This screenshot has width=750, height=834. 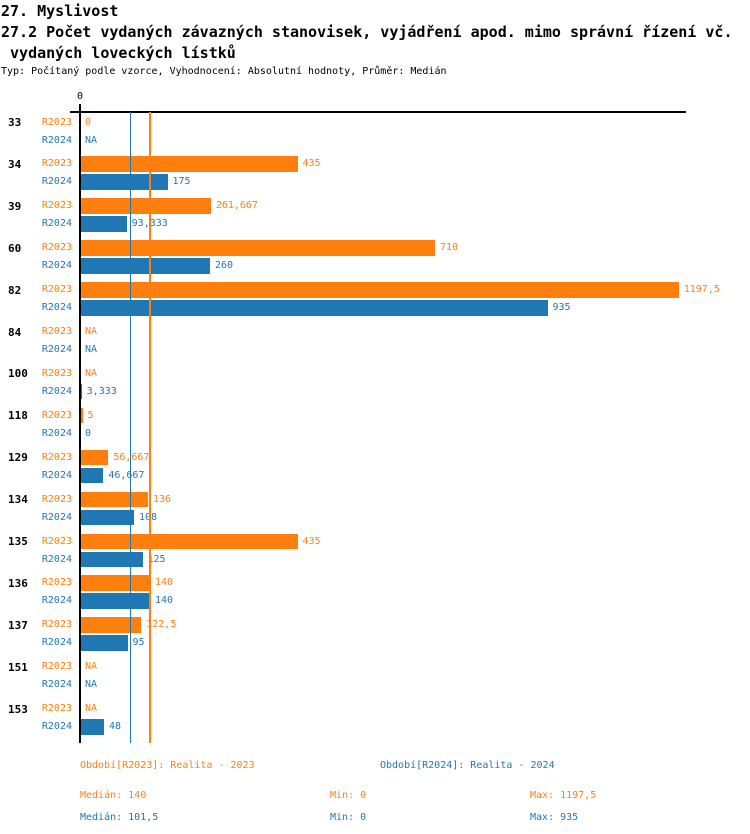 I want to click on median-line-R2024, so click(x=131, y=427).